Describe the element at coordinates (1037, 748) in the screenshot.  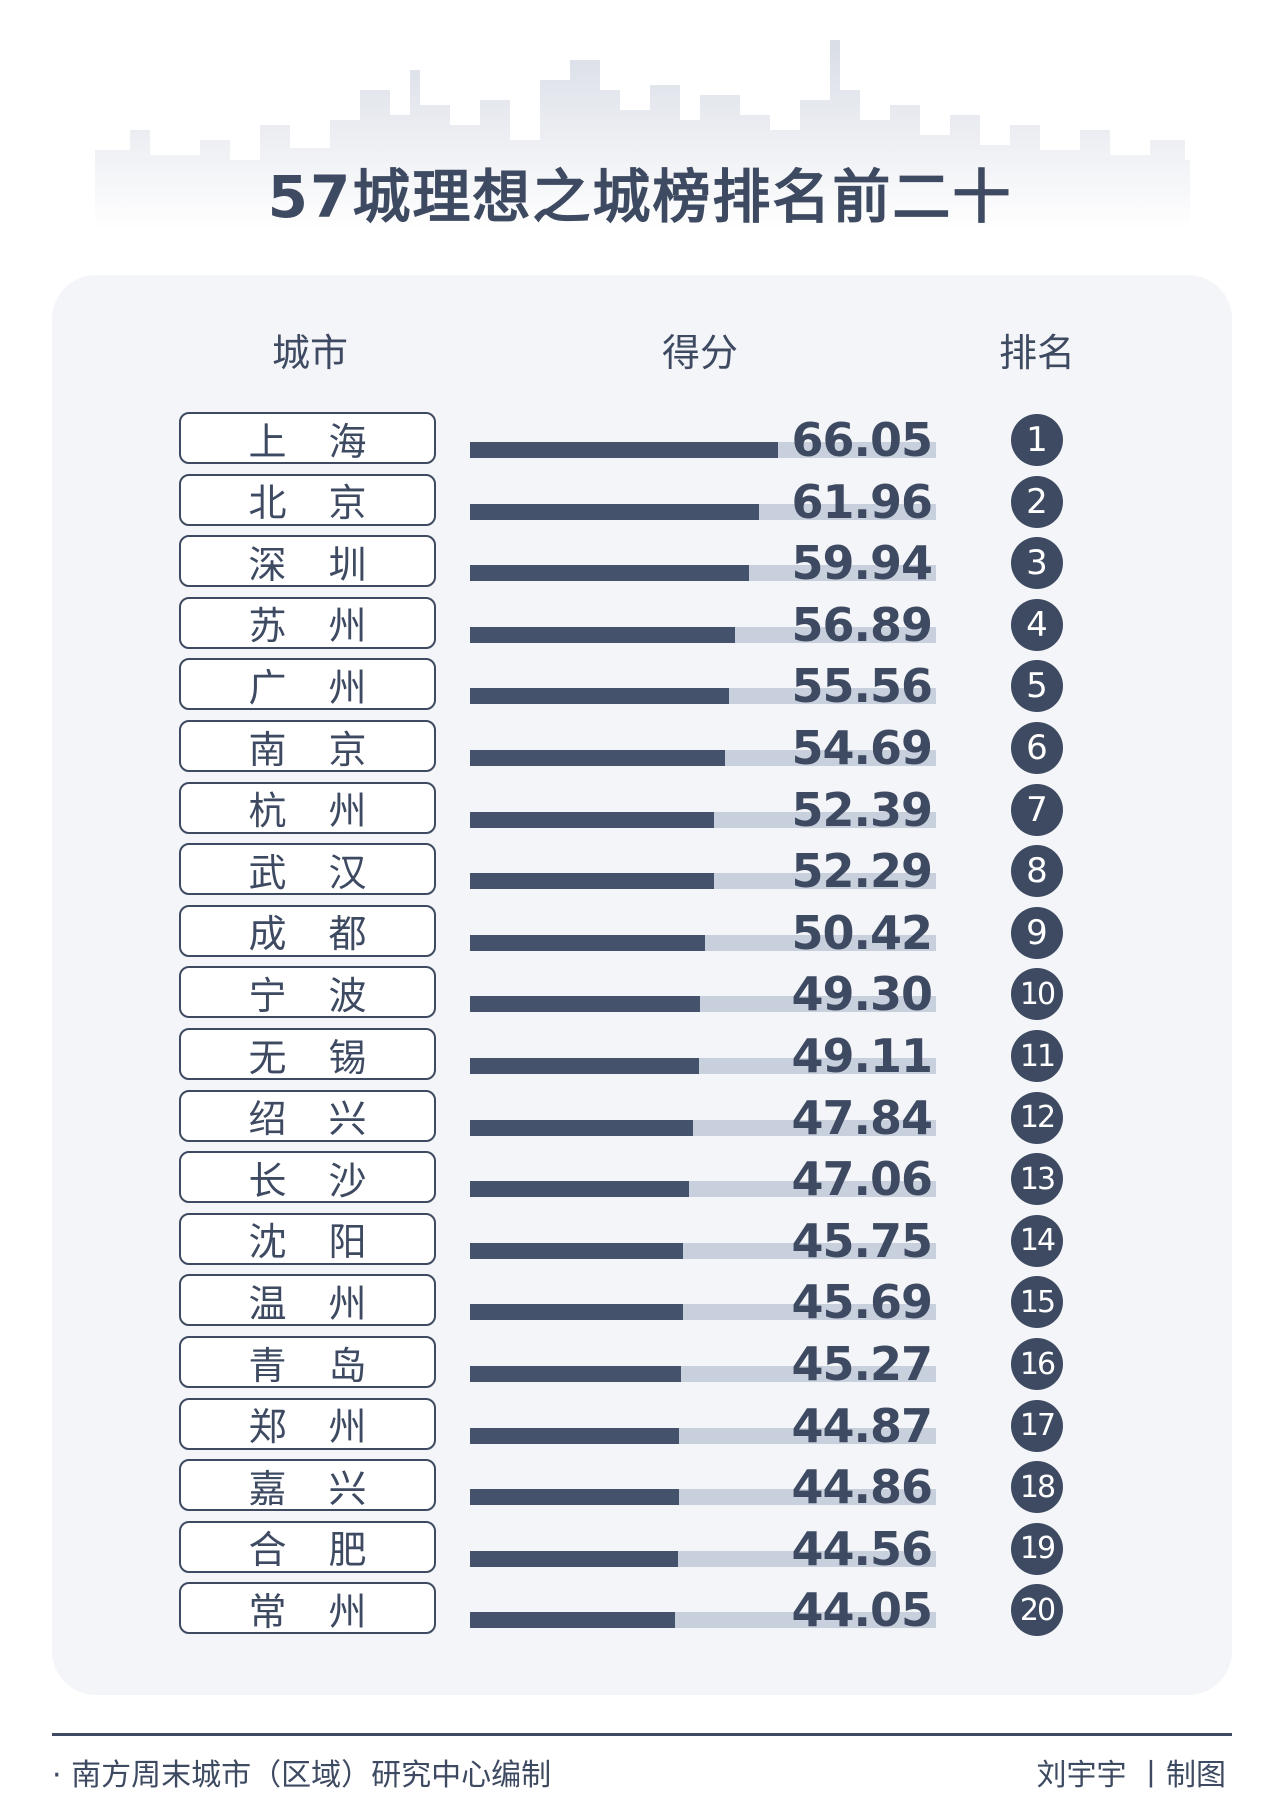
I see `rank-badge: 6` at that location.